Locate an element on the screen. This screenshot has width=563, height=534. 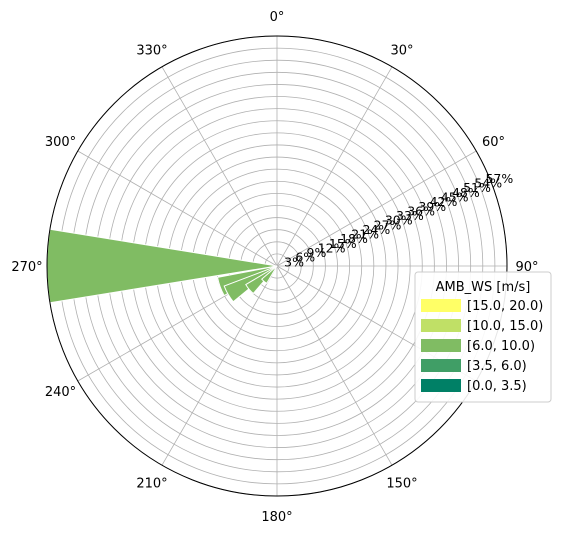
radius-tick-label: 12% is located at coordinates (332, 247).